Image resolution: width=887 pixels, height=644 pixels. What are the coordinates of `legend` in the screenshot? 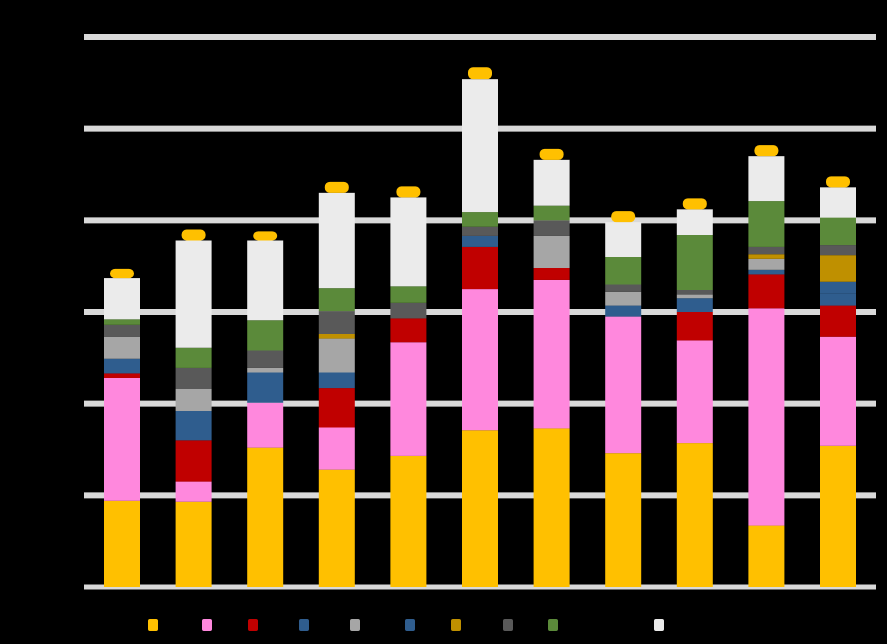 It's located at (406, 625).